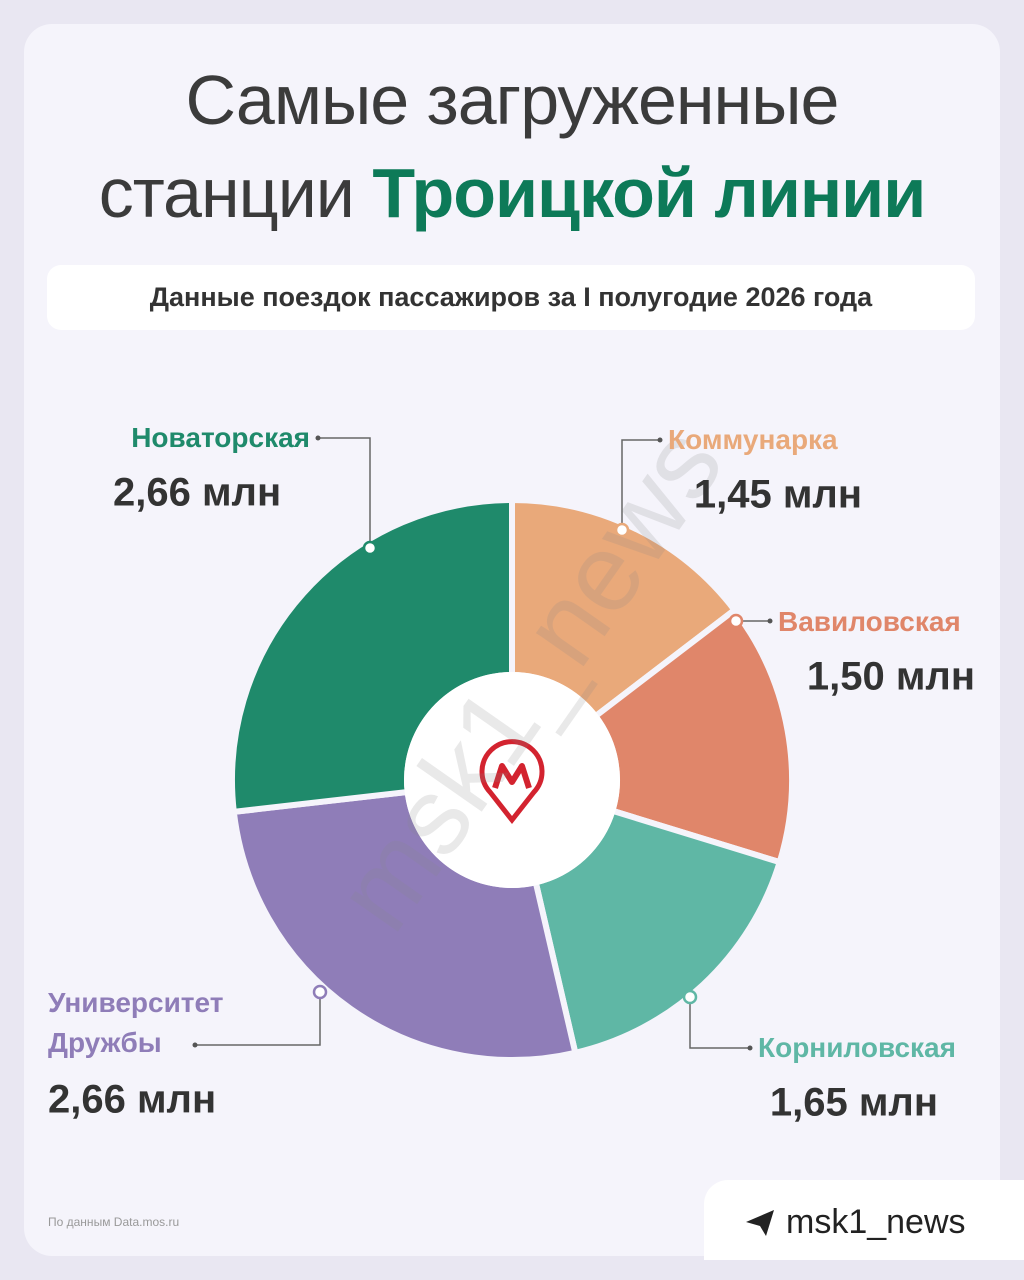  What do you see at coordinates (649, 193) in the screenshot?
I see `title-highlight: Троицкой линии` at bounding box center [649, 193].